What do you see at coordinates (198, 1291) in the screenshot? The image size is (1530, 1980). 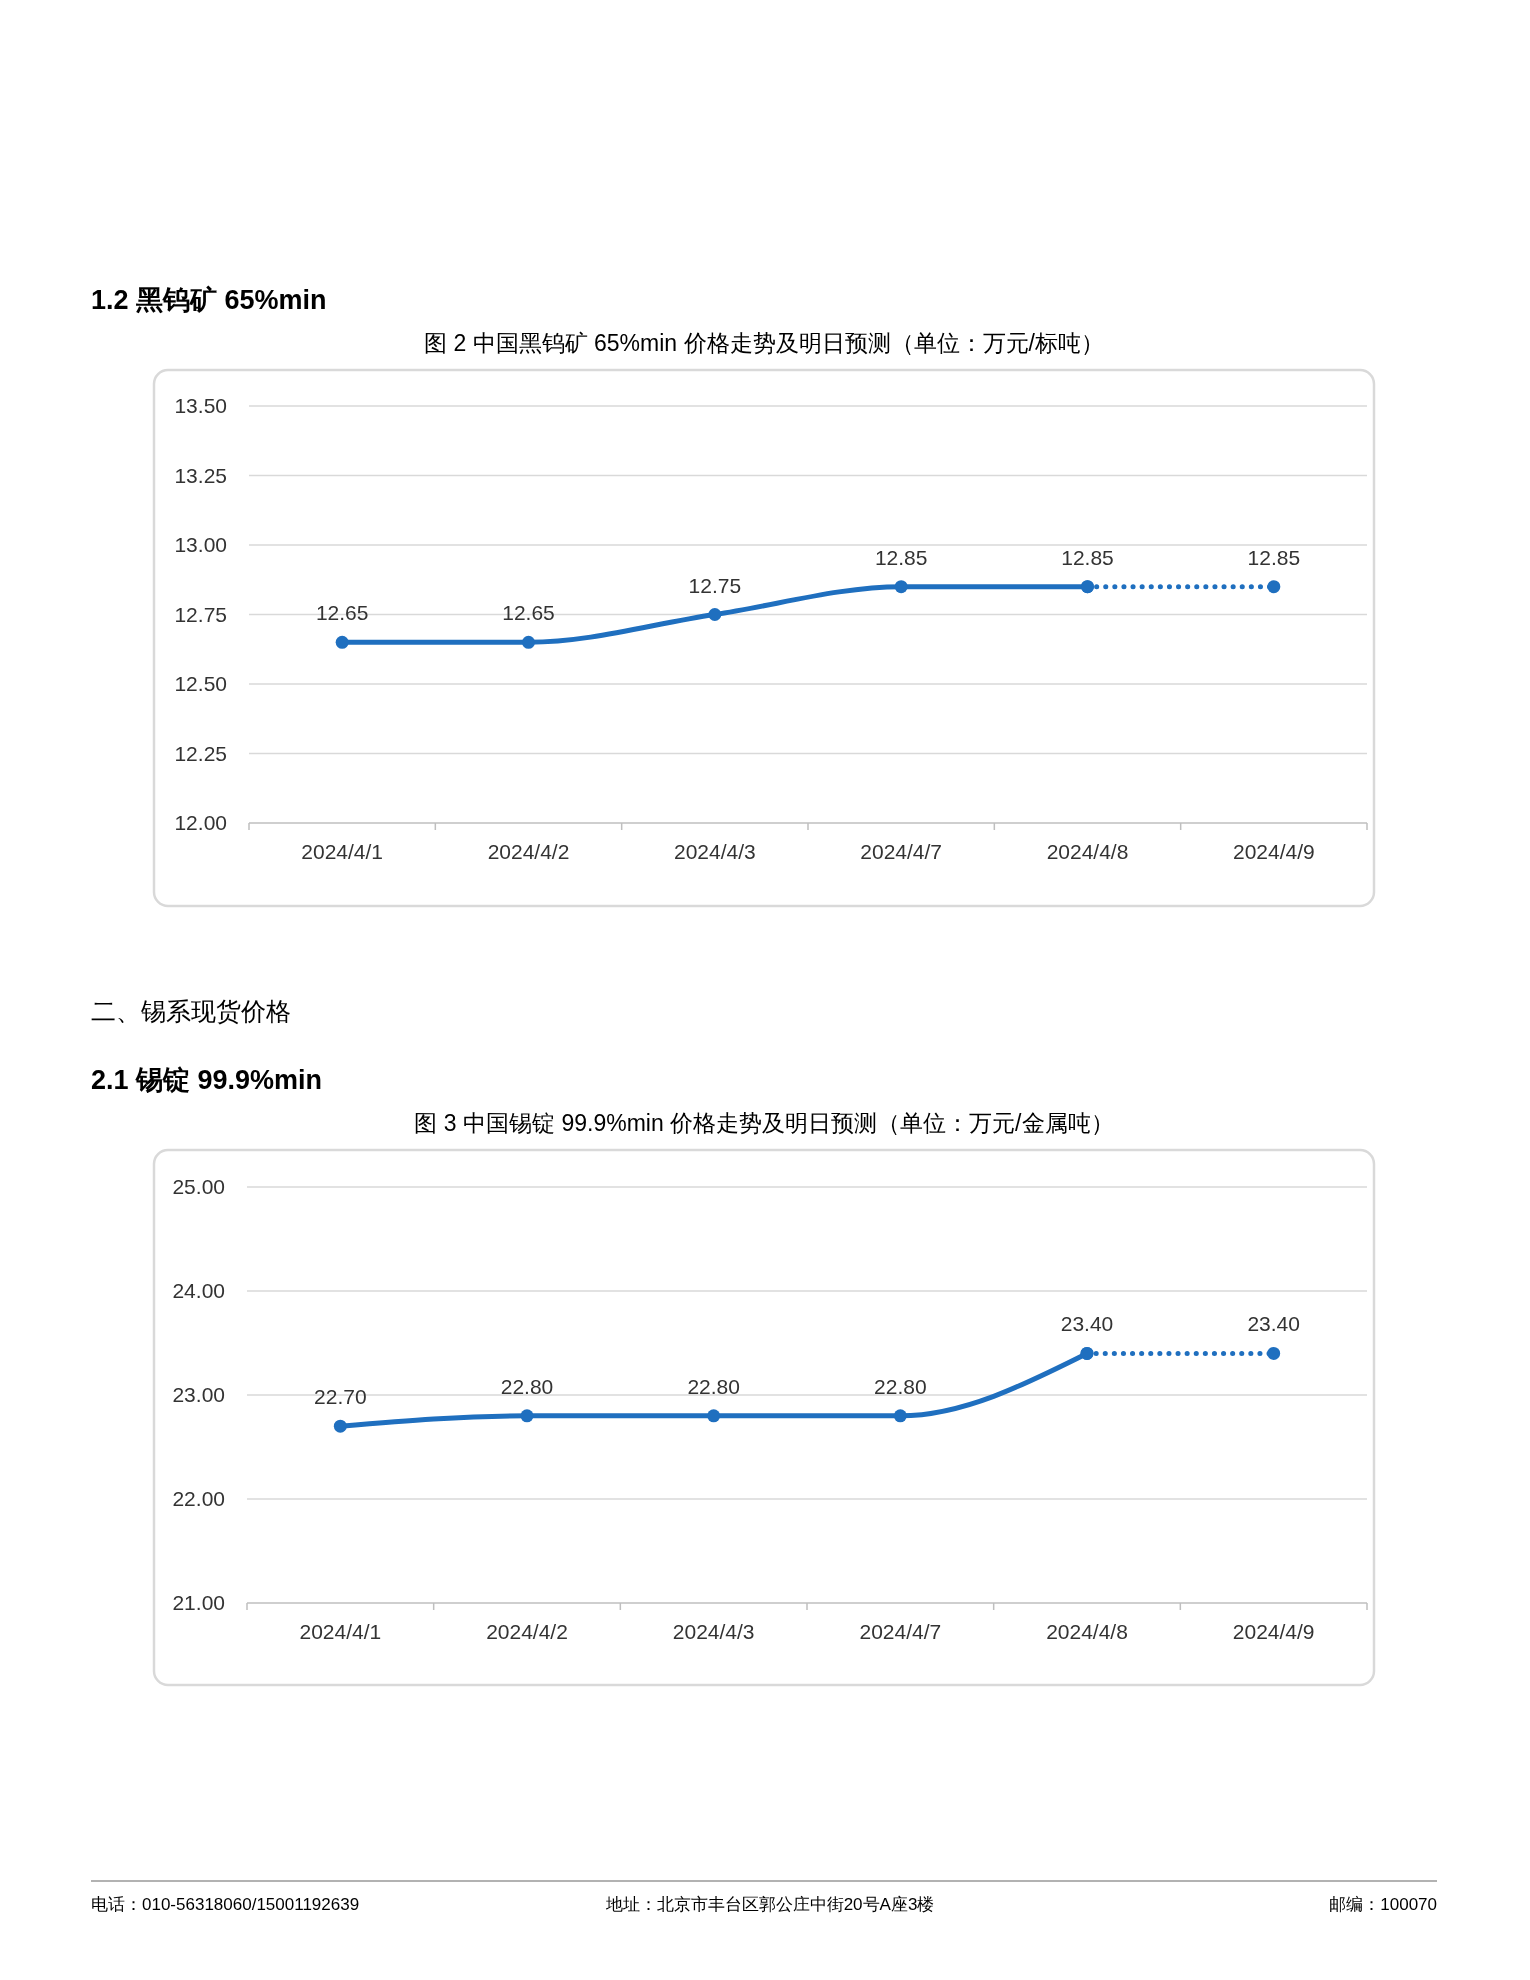 I see `y-tick-label: 24.00` at bounding box center [198, 1291].